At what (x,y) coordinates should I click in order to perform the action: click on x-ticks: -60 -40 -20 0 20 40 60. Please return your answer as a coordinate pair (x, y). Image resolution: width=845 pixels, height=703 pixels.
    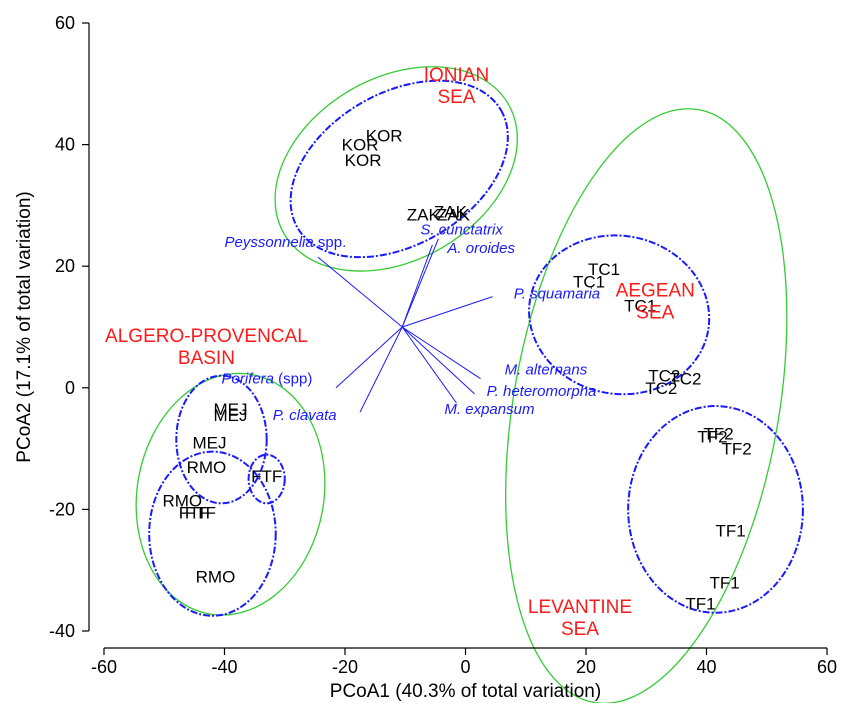
    Looking at the image, I should click on (464, 662).